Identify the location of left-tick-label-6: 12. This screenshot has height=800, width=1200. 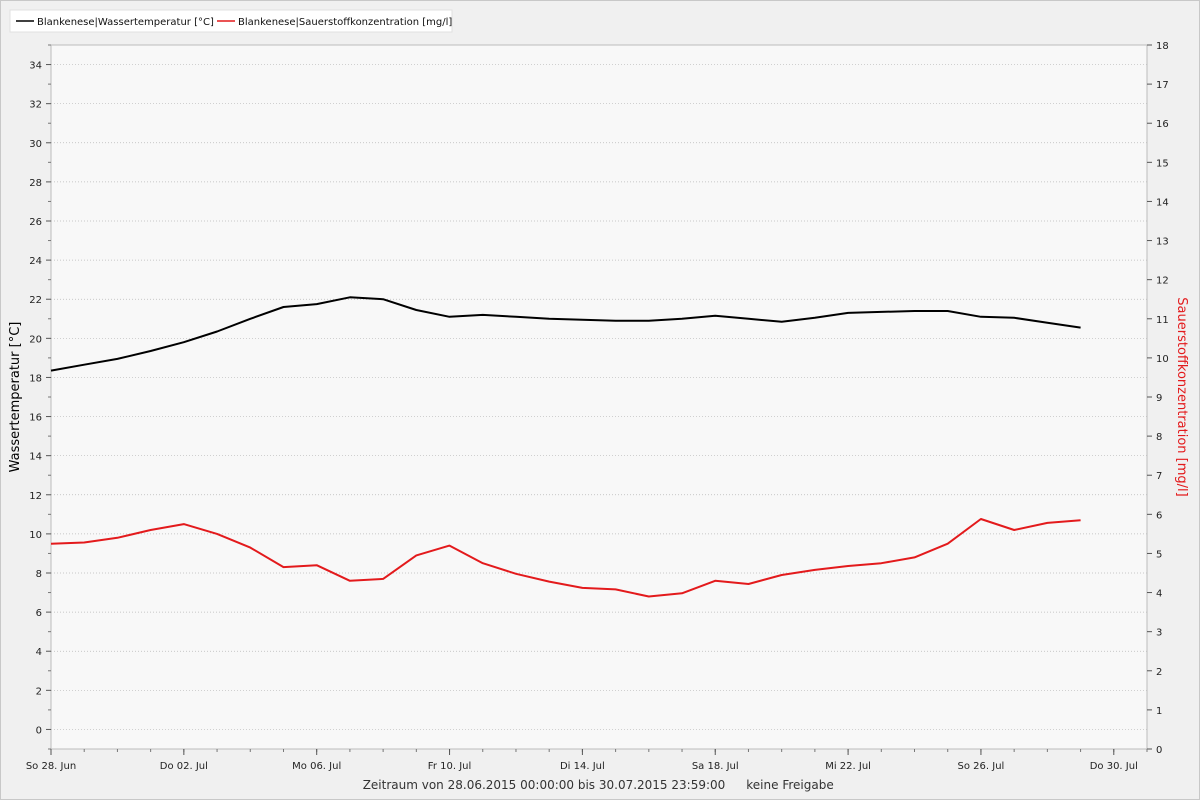
(35, 496).